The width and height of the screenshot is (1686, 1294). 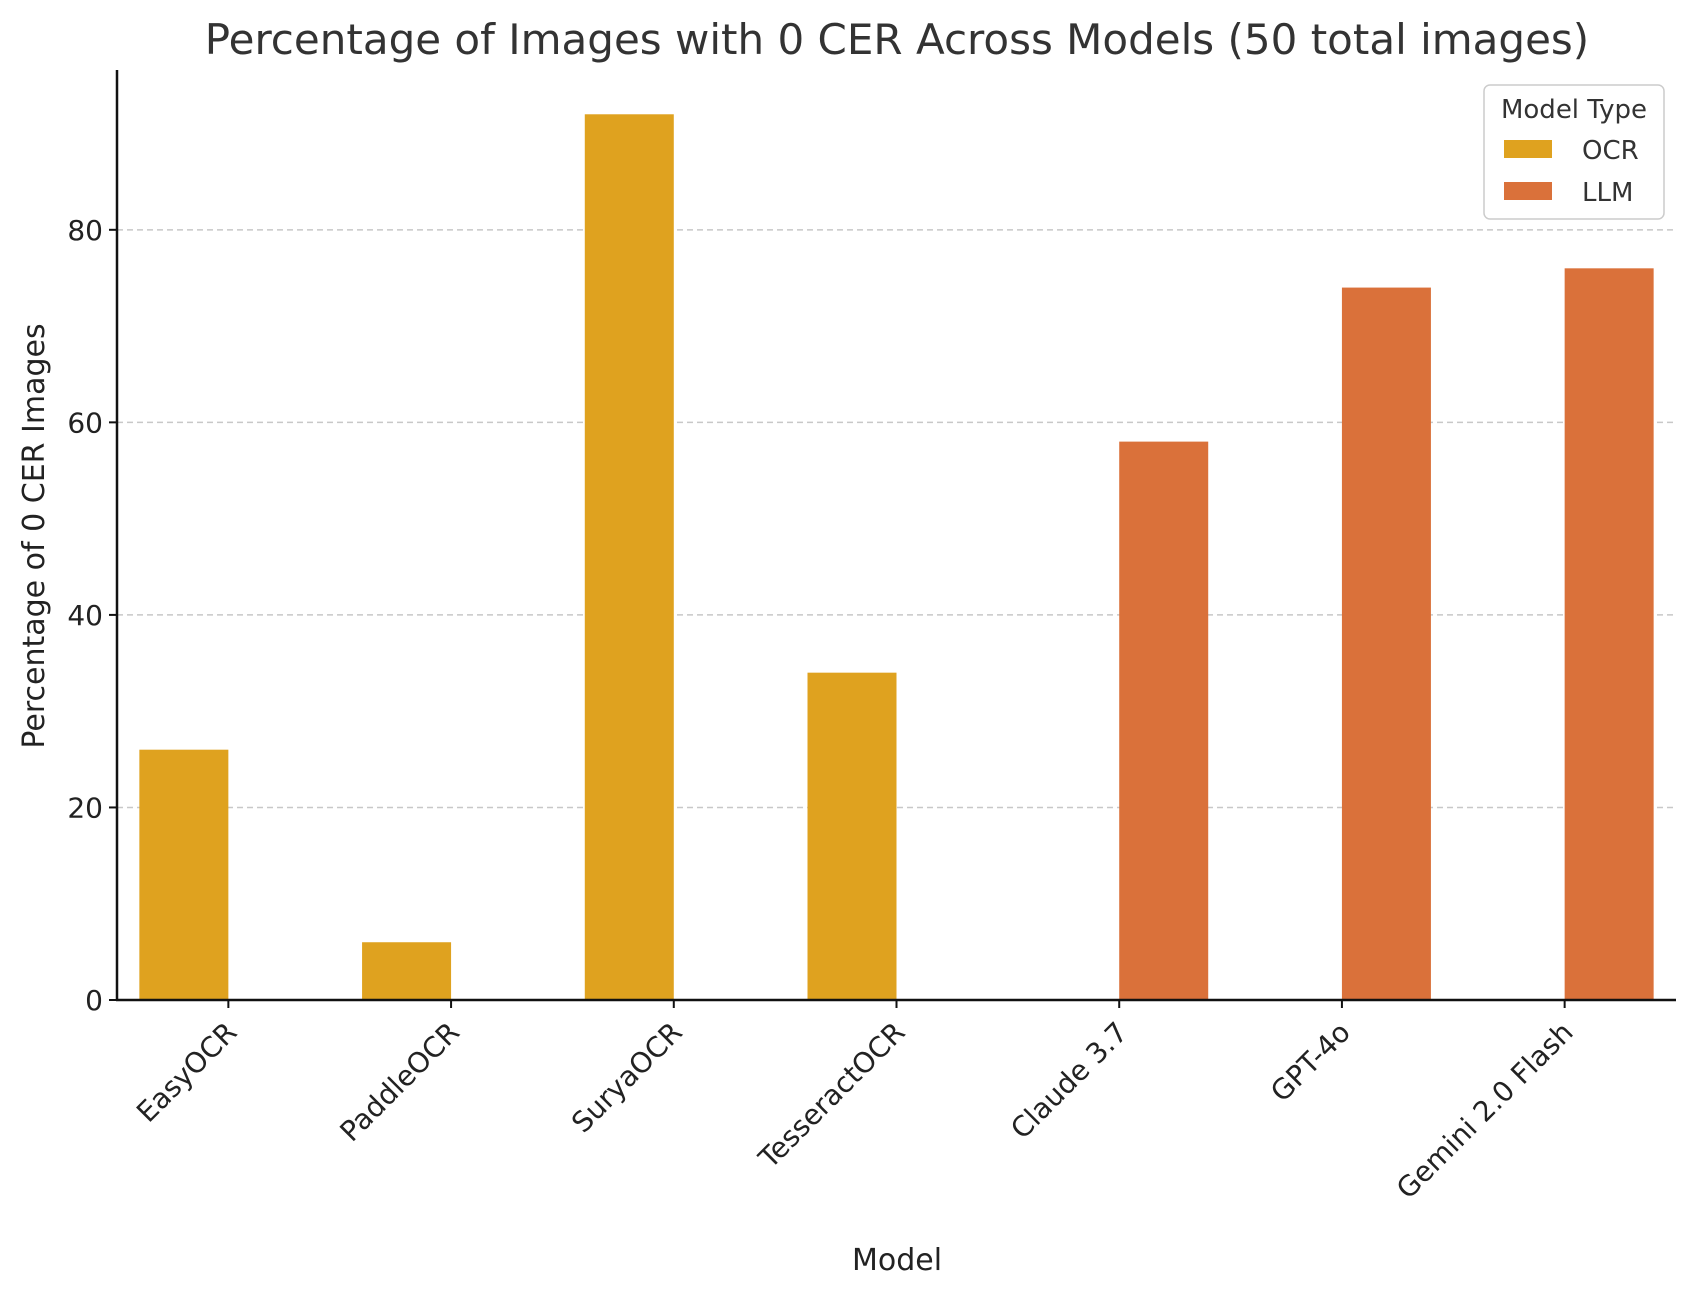 I want to click on x-tick-label: PaddleOCR, so click(x=400, y=1082).